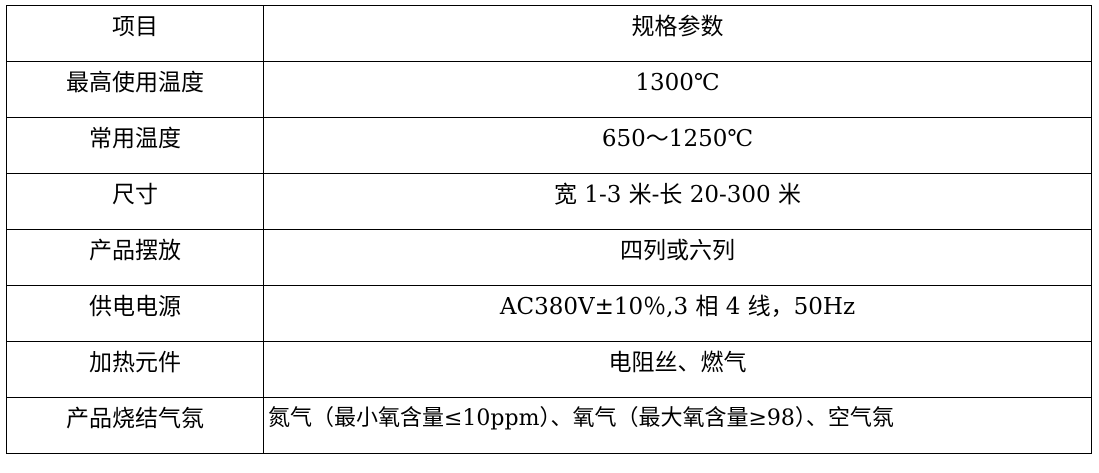 The width and height of the screenshot is (1099, 473). I want to click on row-item: 尺寸, so click(135, 201).